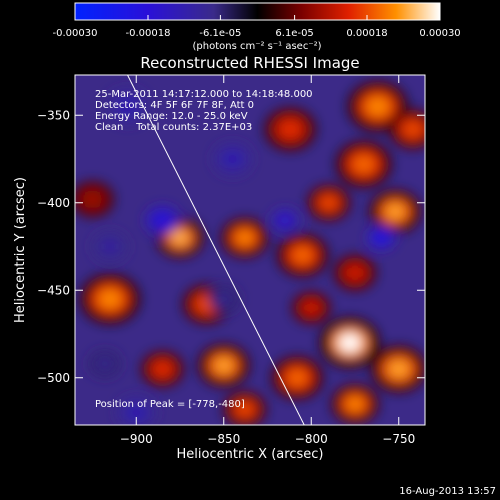 Image resolution: width=500 pixels, height=500 pixels. I want to click on annotation-time: 25-Mar-2011 14:17:12.000 to 14:18:48.000, so click(204, 94).